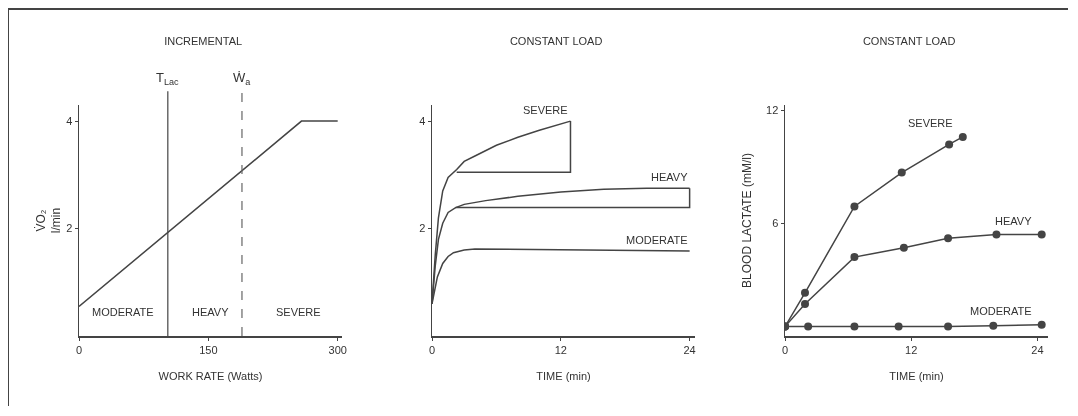 The image size is (1078, 416). I want to click on annotation: MODERATE, so click(123, 312).